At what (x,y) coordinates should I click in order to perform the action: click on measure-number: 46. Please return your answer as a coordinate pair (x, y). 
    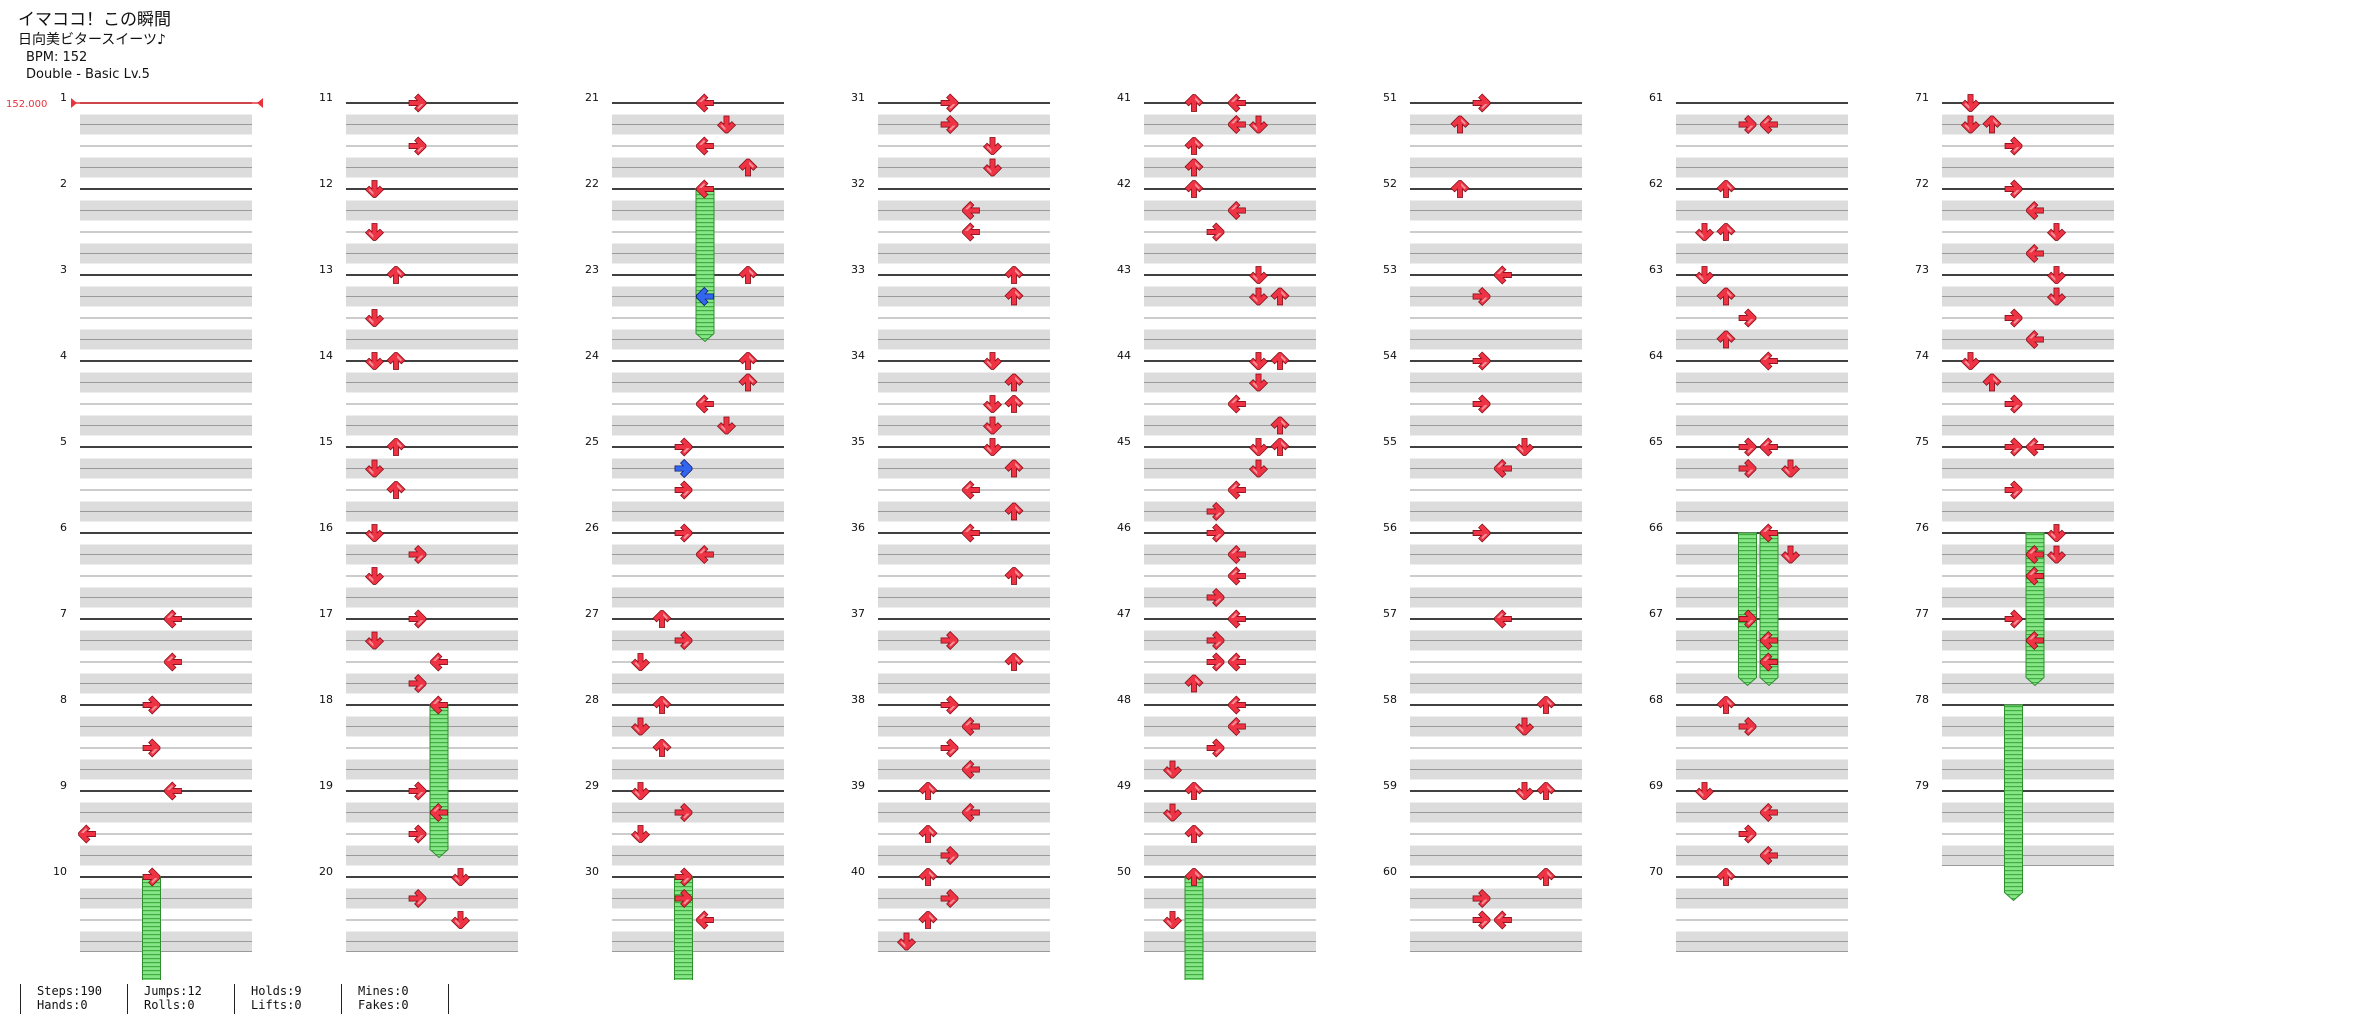
    Looking at the image, I should click on (1124, 527).